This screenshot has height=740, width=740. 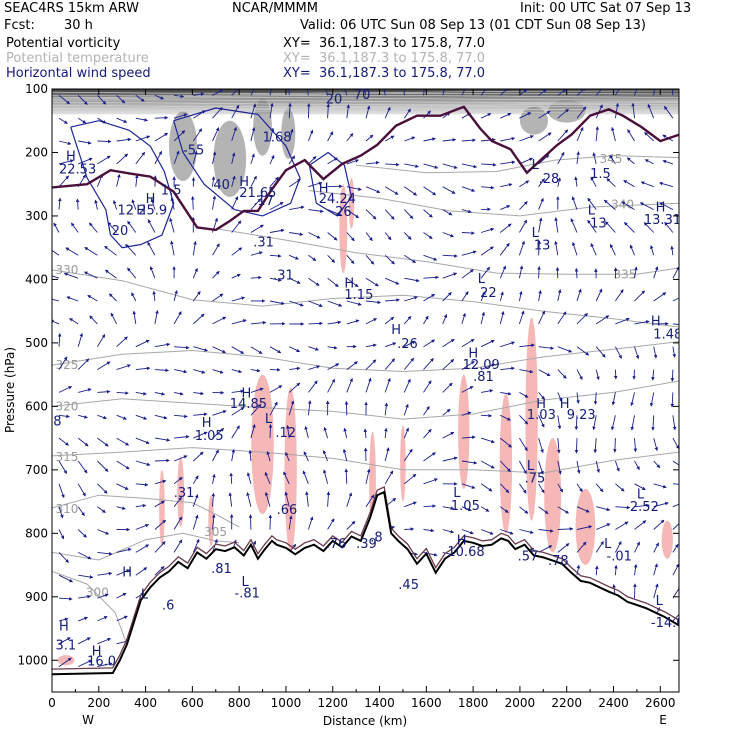 What do you see at coordinates (656, 322) in the screenshot?
I see `wind-speed-label-32: H` at bounding box center [656, 322].